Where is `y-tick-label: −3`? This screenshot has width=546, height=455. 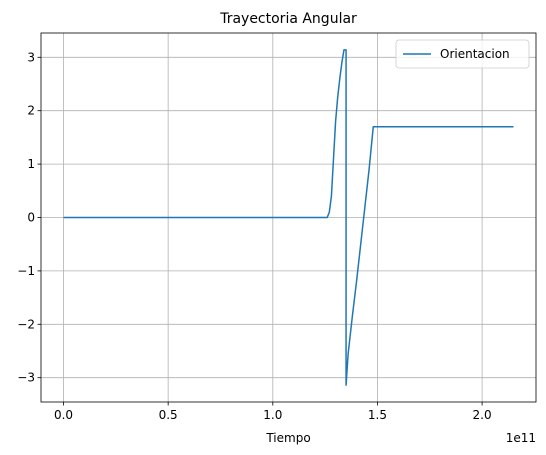
y-tick-label: −3 is located at coordinates (26, 378).